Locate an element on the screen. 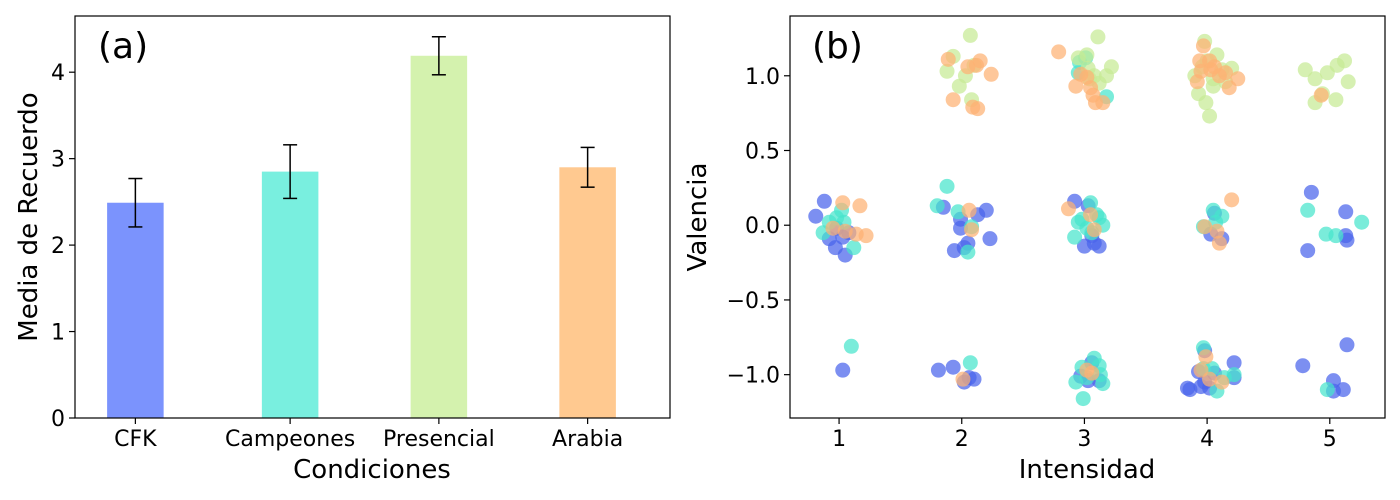 The image size is (1400, 500). y-tick-label: −1.0 is located at coordinates (753, 376).